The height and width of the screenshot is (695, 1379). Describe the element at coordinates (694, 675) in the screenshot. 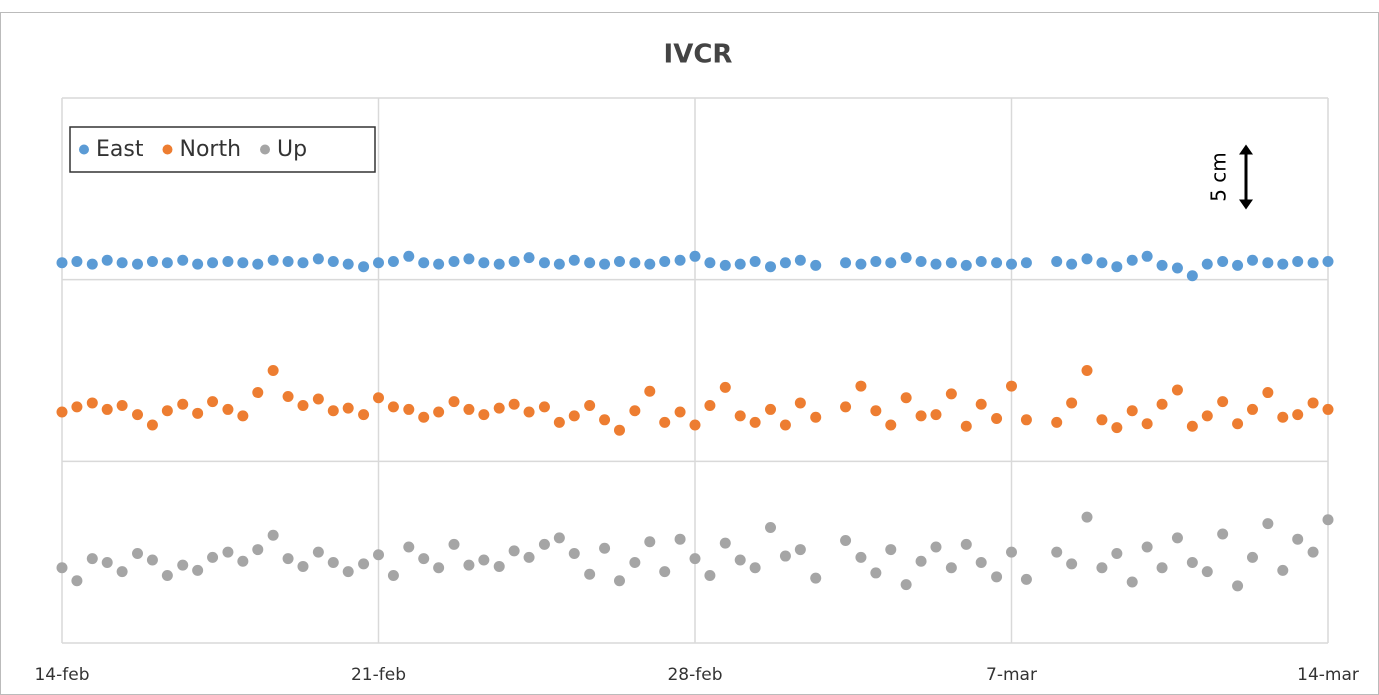

I see `x-tick-label: 28-feb` at that location.